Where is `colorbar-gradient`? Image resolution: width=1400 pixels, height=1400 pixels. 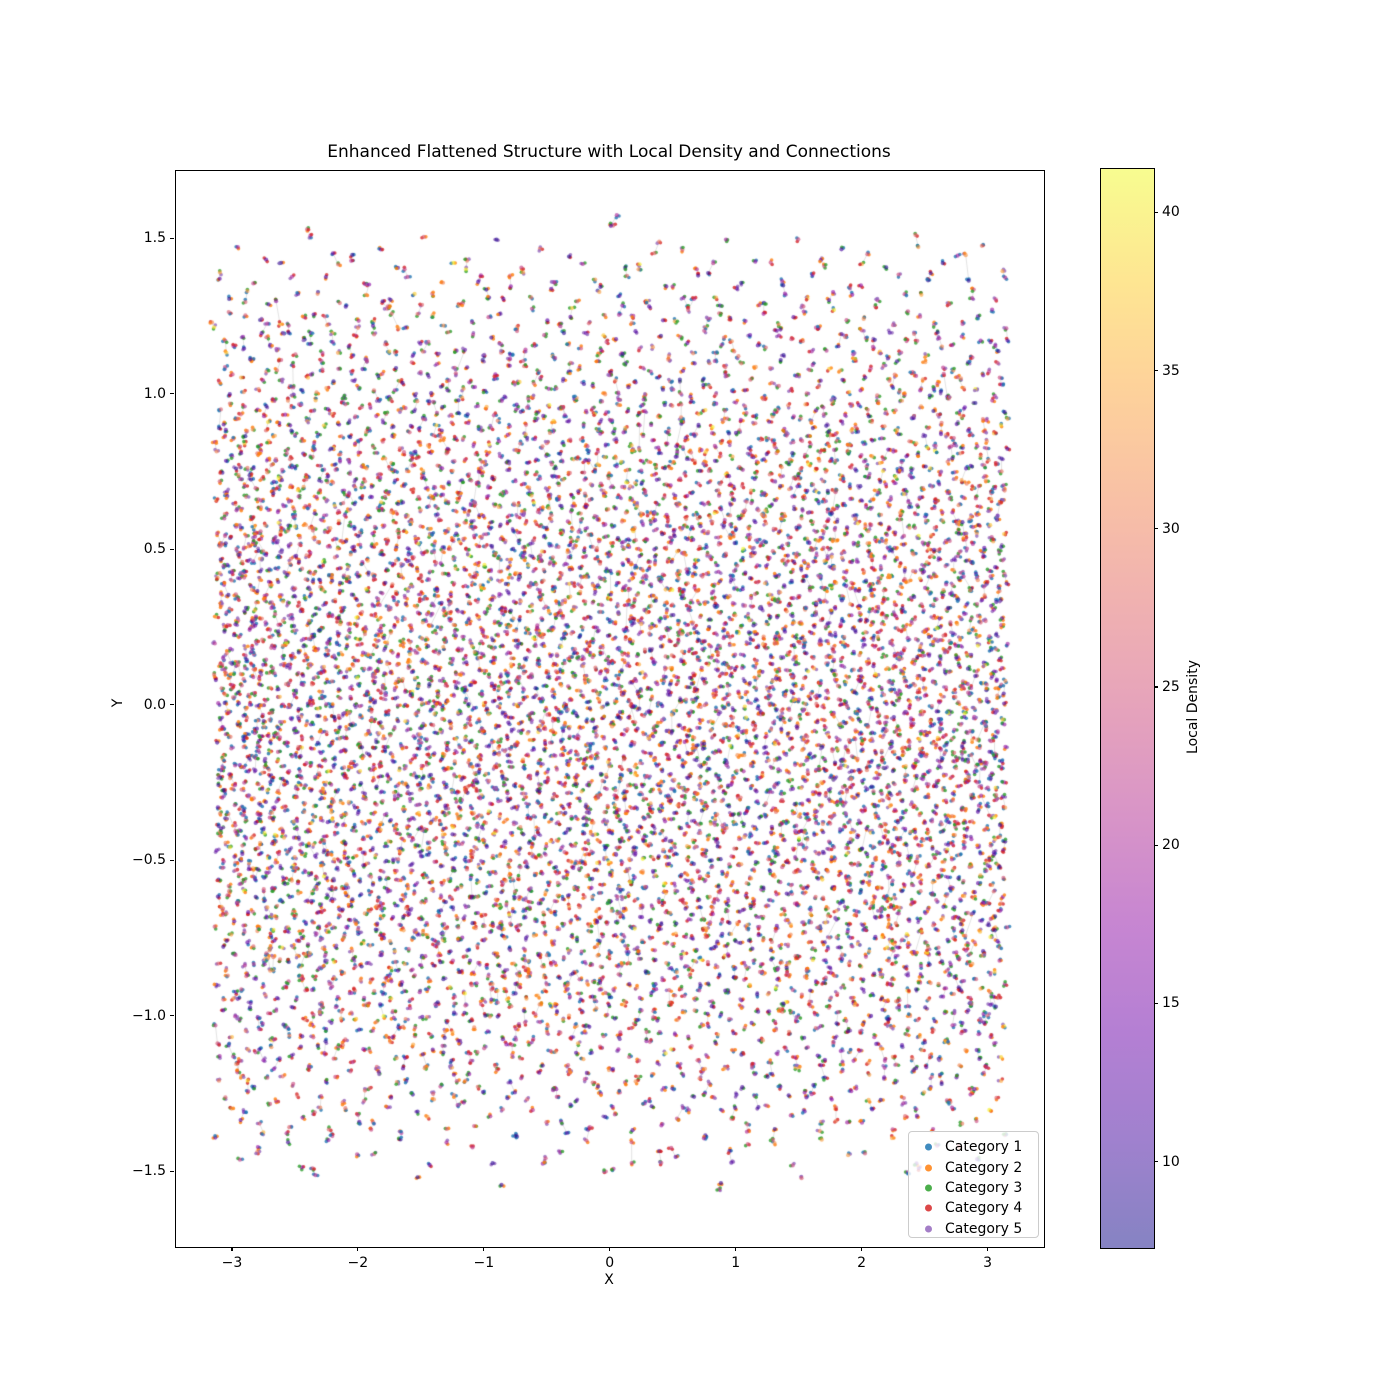
colorbar-gradient is located at coordinates (1127, 708).